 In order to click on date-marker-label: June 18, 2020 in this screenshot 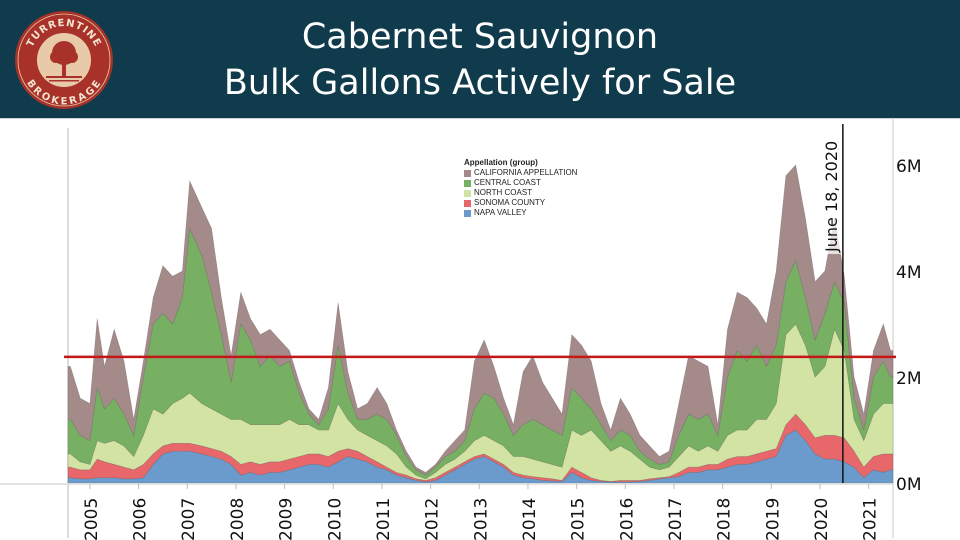, I will do `click(831, 197)`.